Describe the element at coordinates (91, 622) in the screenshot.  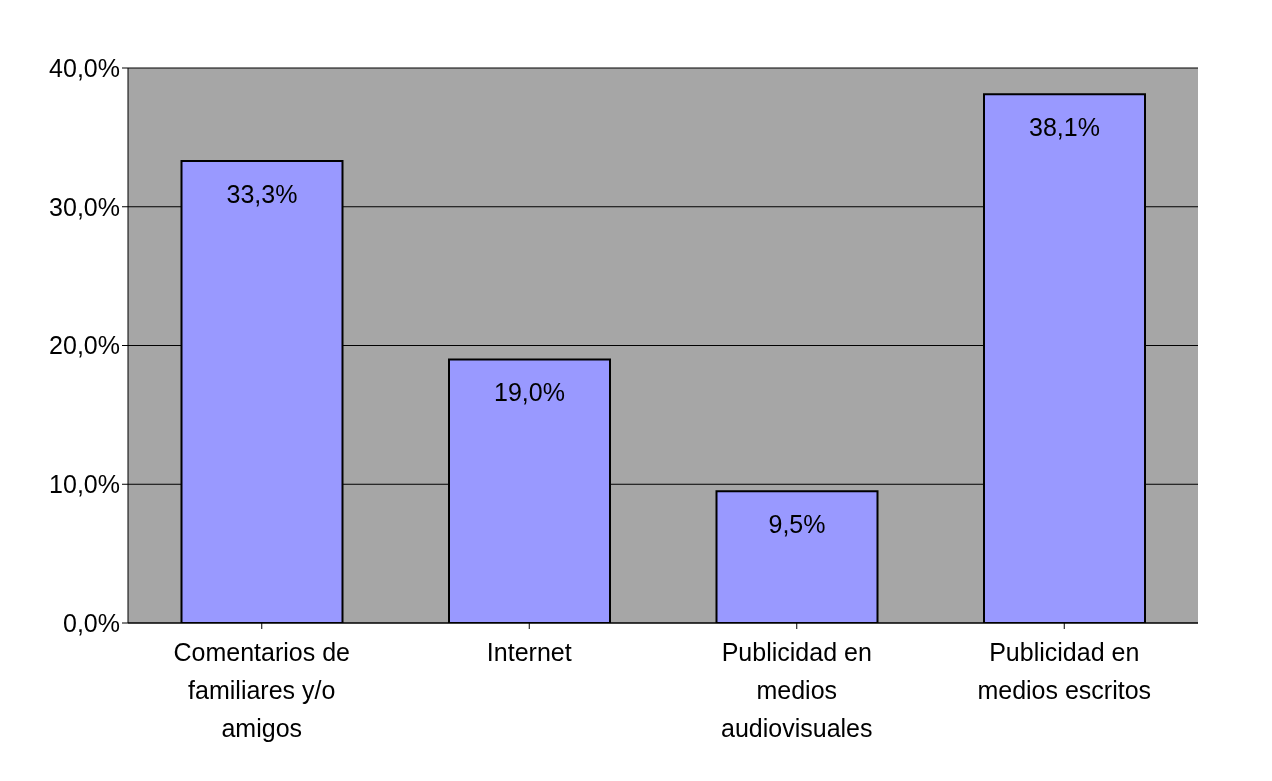
I see `y-tick-label: 0,0%` at that location.